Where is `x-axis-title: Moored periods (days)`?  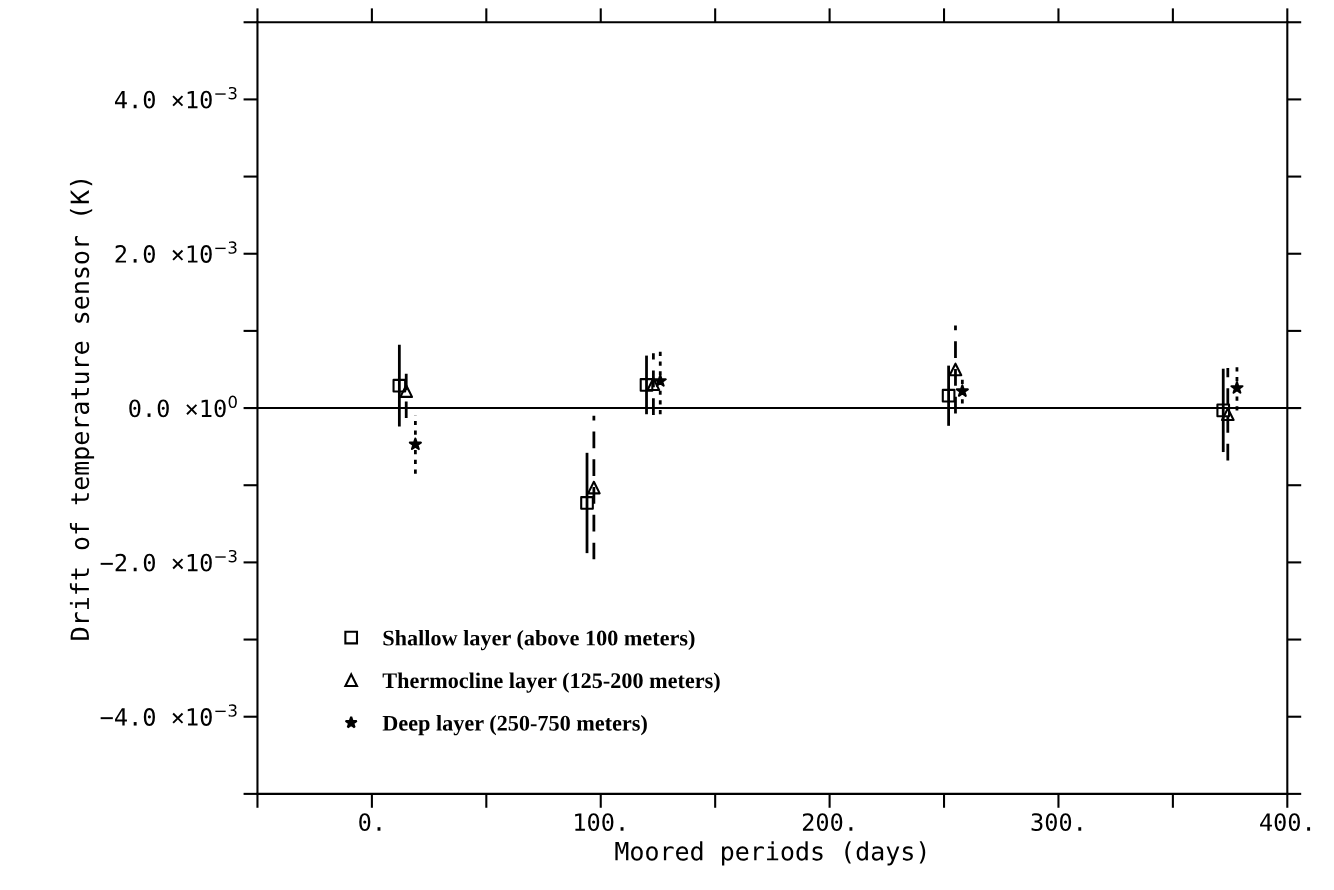
x-axis-title: Moored periods (days) is located at coordinates (770, 853).